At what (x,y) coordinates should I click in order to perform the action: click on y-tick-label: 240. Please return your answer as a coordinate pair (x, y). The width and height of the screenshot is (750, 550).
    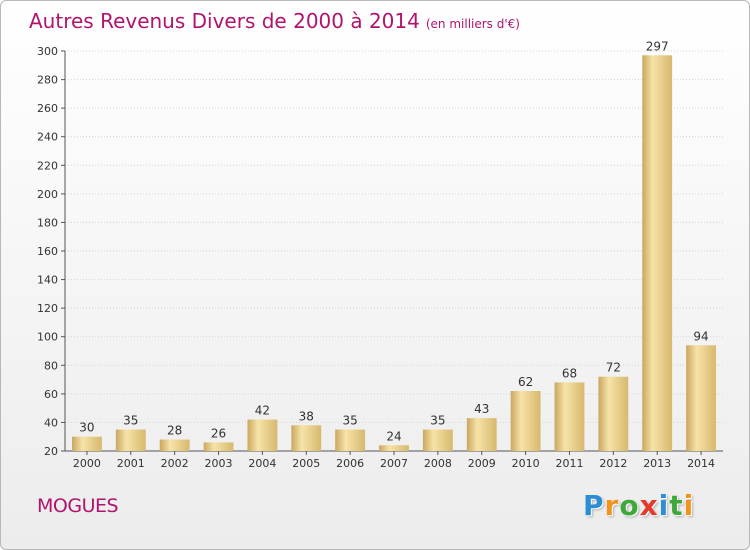
    Looking at the image, I should click on (47, 137).